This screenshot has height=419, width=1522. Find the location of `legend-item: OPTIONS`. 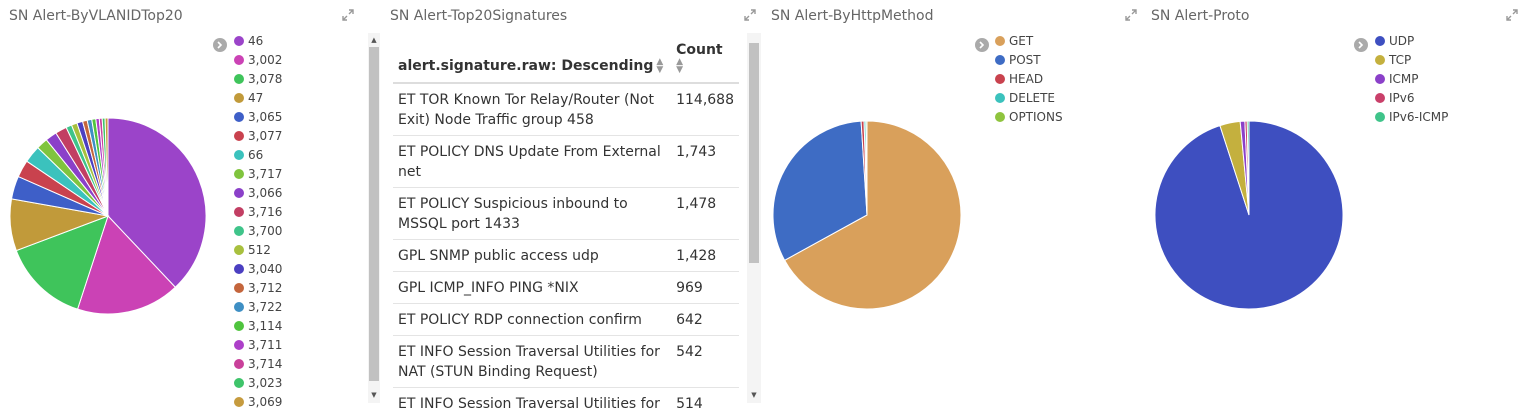

legend-item: OPTIONS is located at coordinates (1029, 117).